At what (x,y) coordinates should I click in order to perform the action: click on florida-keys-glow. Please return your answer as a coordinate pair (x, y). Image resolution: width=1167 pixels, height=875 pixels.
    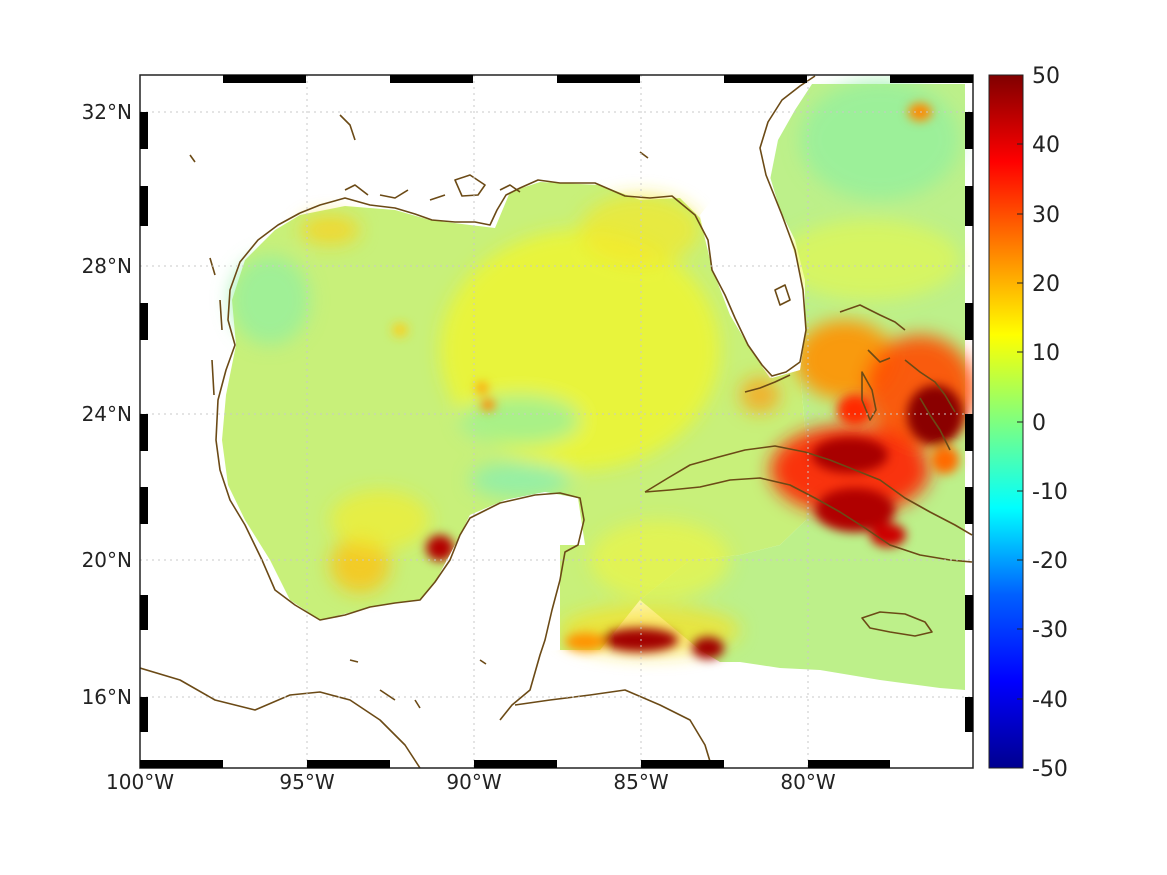
    Looking at the image, I should click on (760, 395).